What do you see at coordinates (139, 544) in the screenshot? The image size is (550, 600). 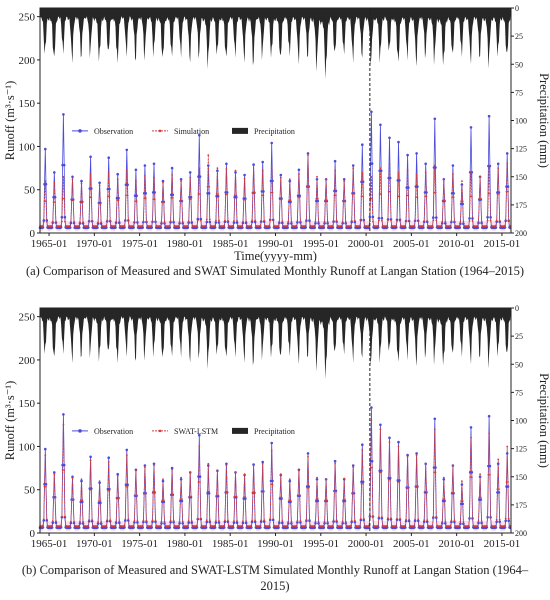 I see `x-tick-label: 1975-01` at bounding box center [139, 544].